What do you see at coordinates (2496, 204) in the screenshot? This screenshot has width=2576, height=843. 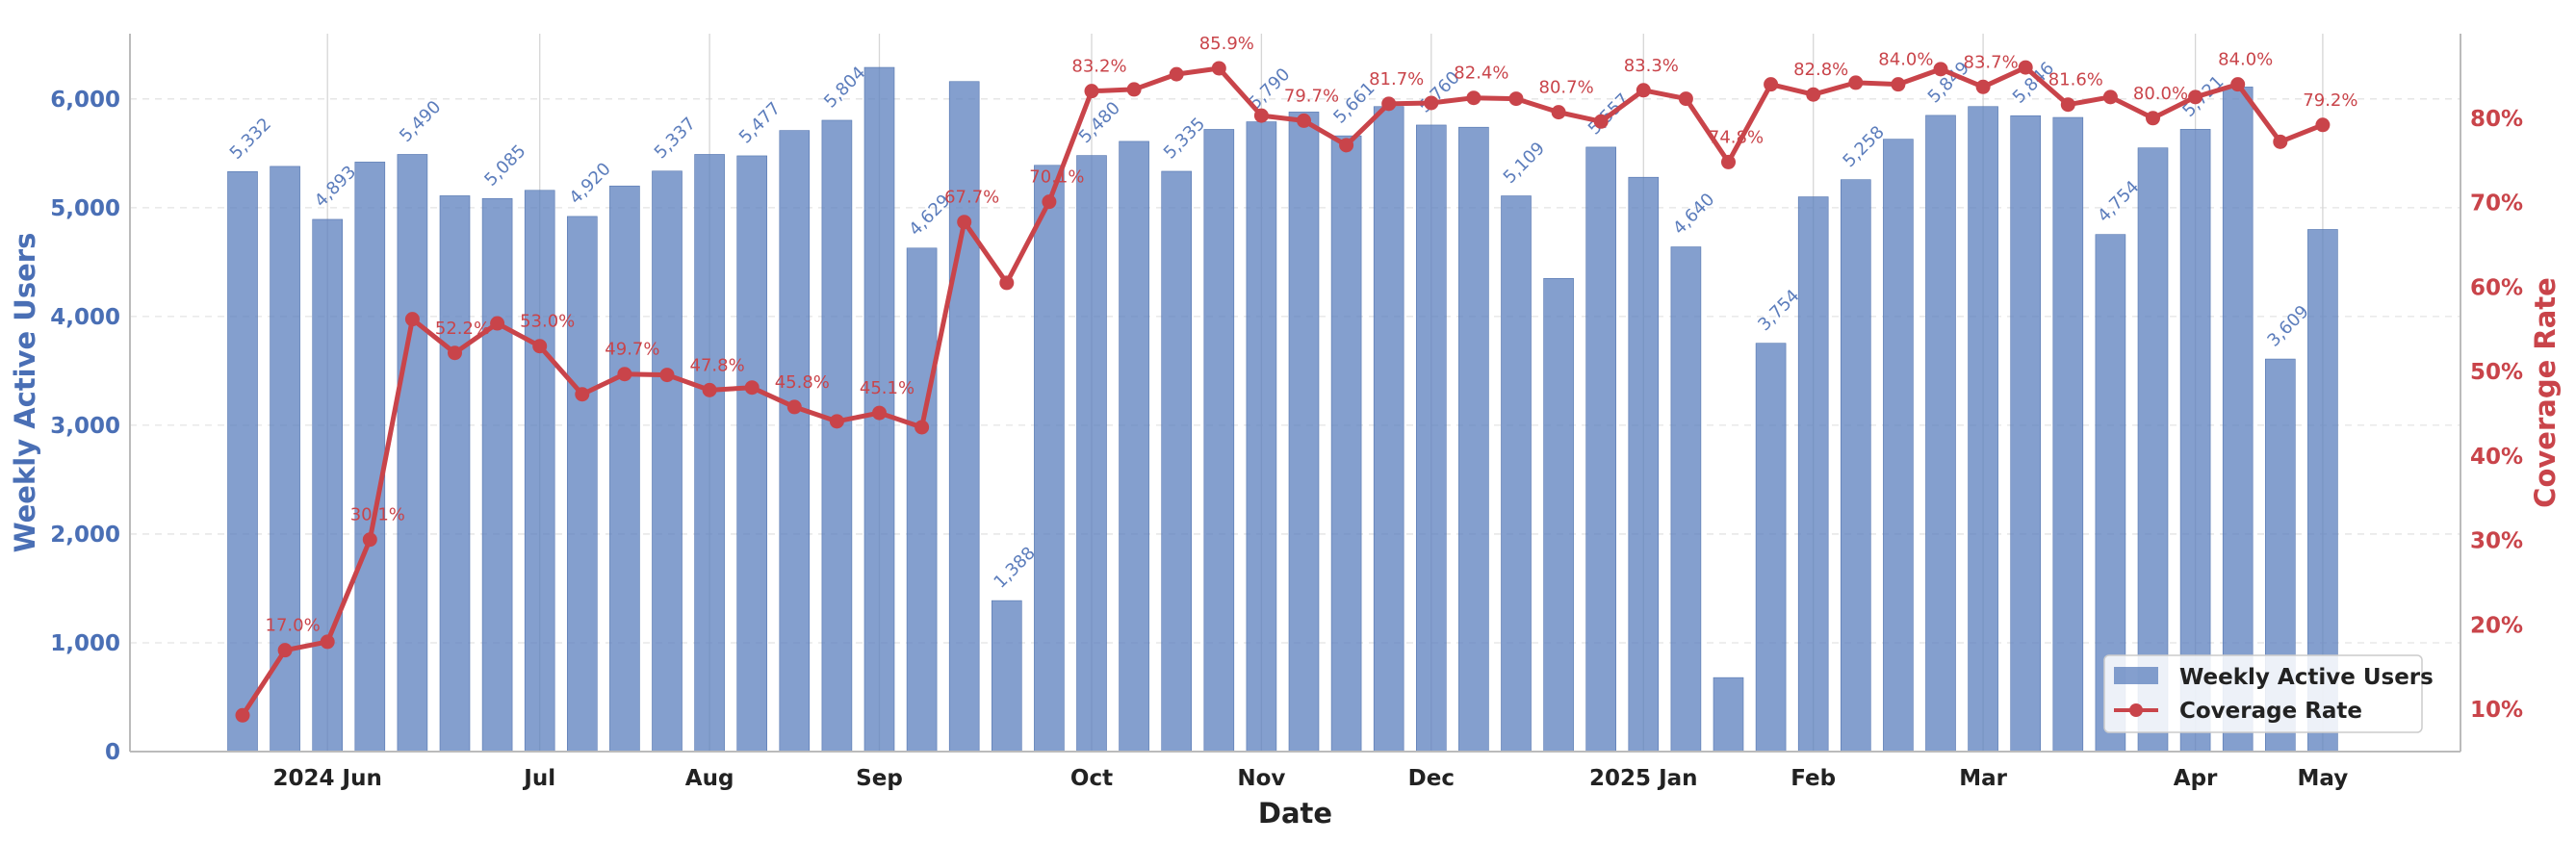 I see `y-right-tick-label: 70%` at bounding box center [2496, 204].